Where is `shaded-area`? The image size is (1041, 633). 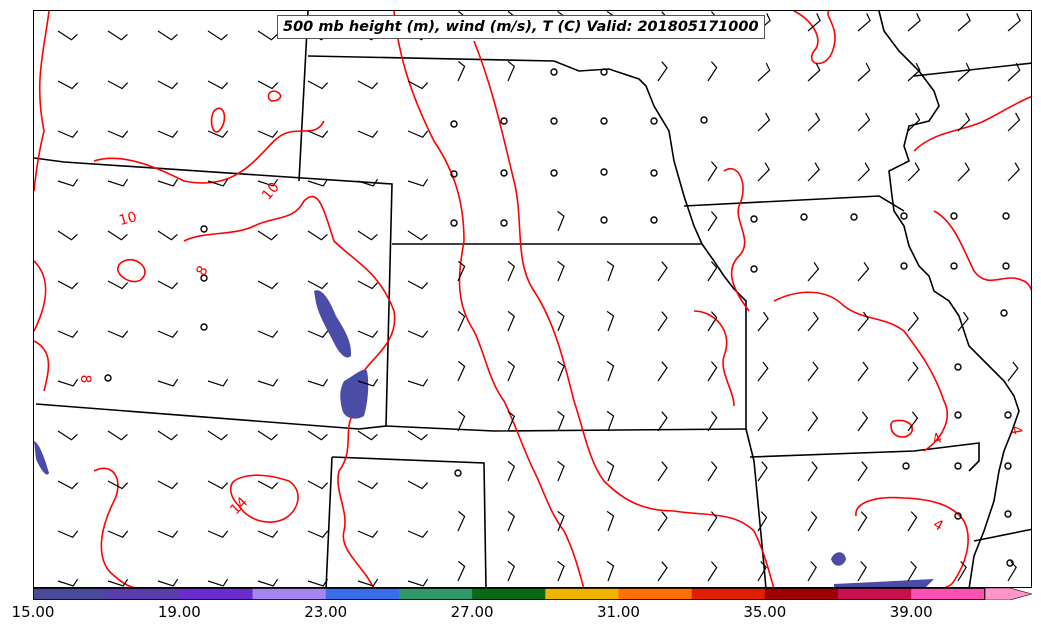
shaded-area is located at coordinates (354, 394).